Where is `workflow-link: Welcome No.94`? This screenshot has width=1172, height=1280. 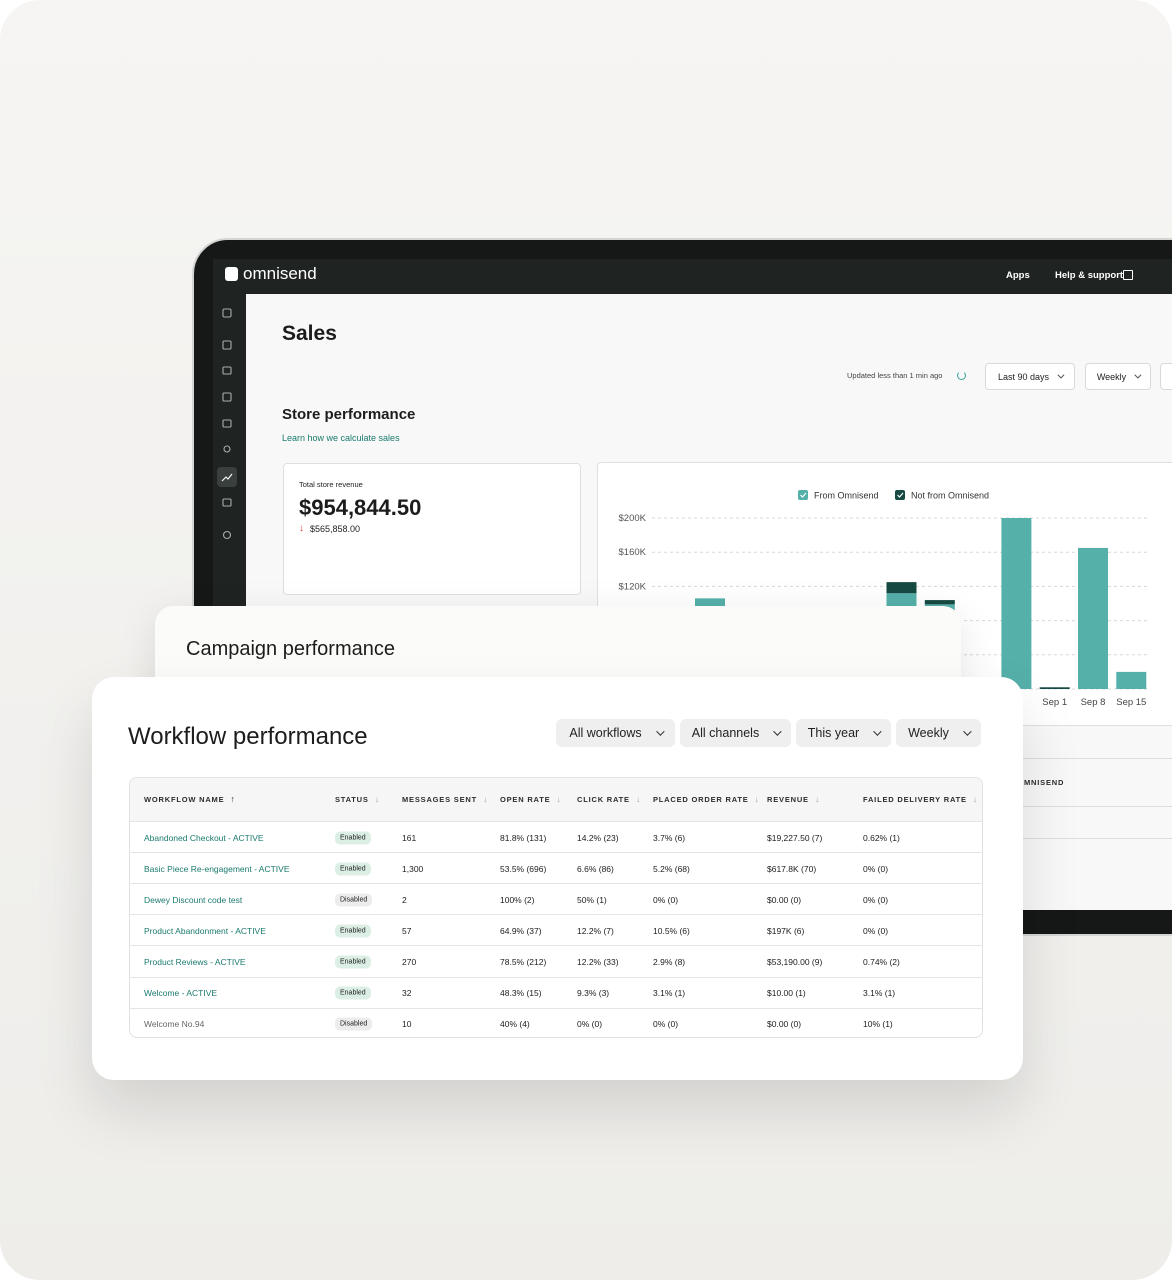
workflow-link: Welcome No.94 is located at coordinates (174, 1024).